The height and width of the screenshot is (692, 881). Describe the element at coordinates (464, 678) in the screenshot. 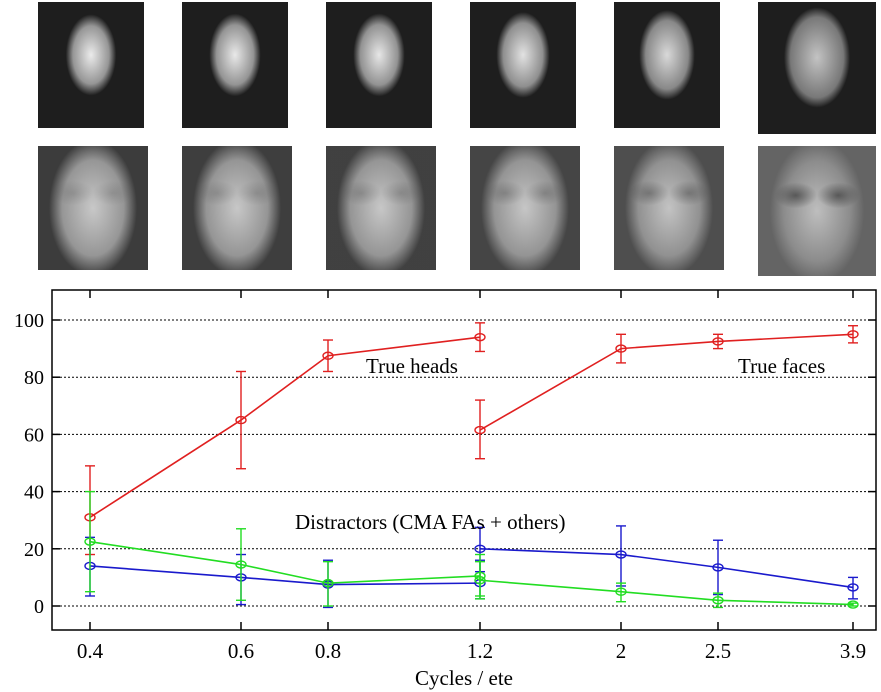

I see `x-axis-label: Cycles / ete` at that location.